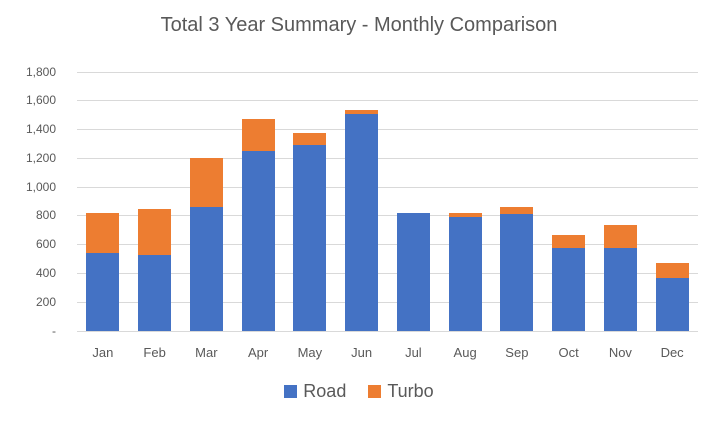 This screenshot has height=430, width=718. I want to click on bar-road-mar, so click(206, 269).